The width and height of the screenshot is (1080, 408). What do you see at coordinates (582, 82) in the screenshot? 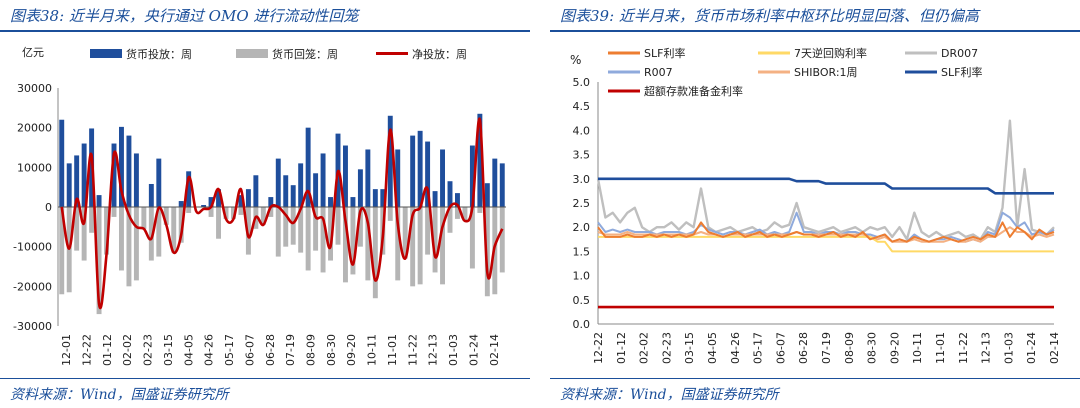
I see `y-tick-label: 5.0` at bounding box center [582, 82].